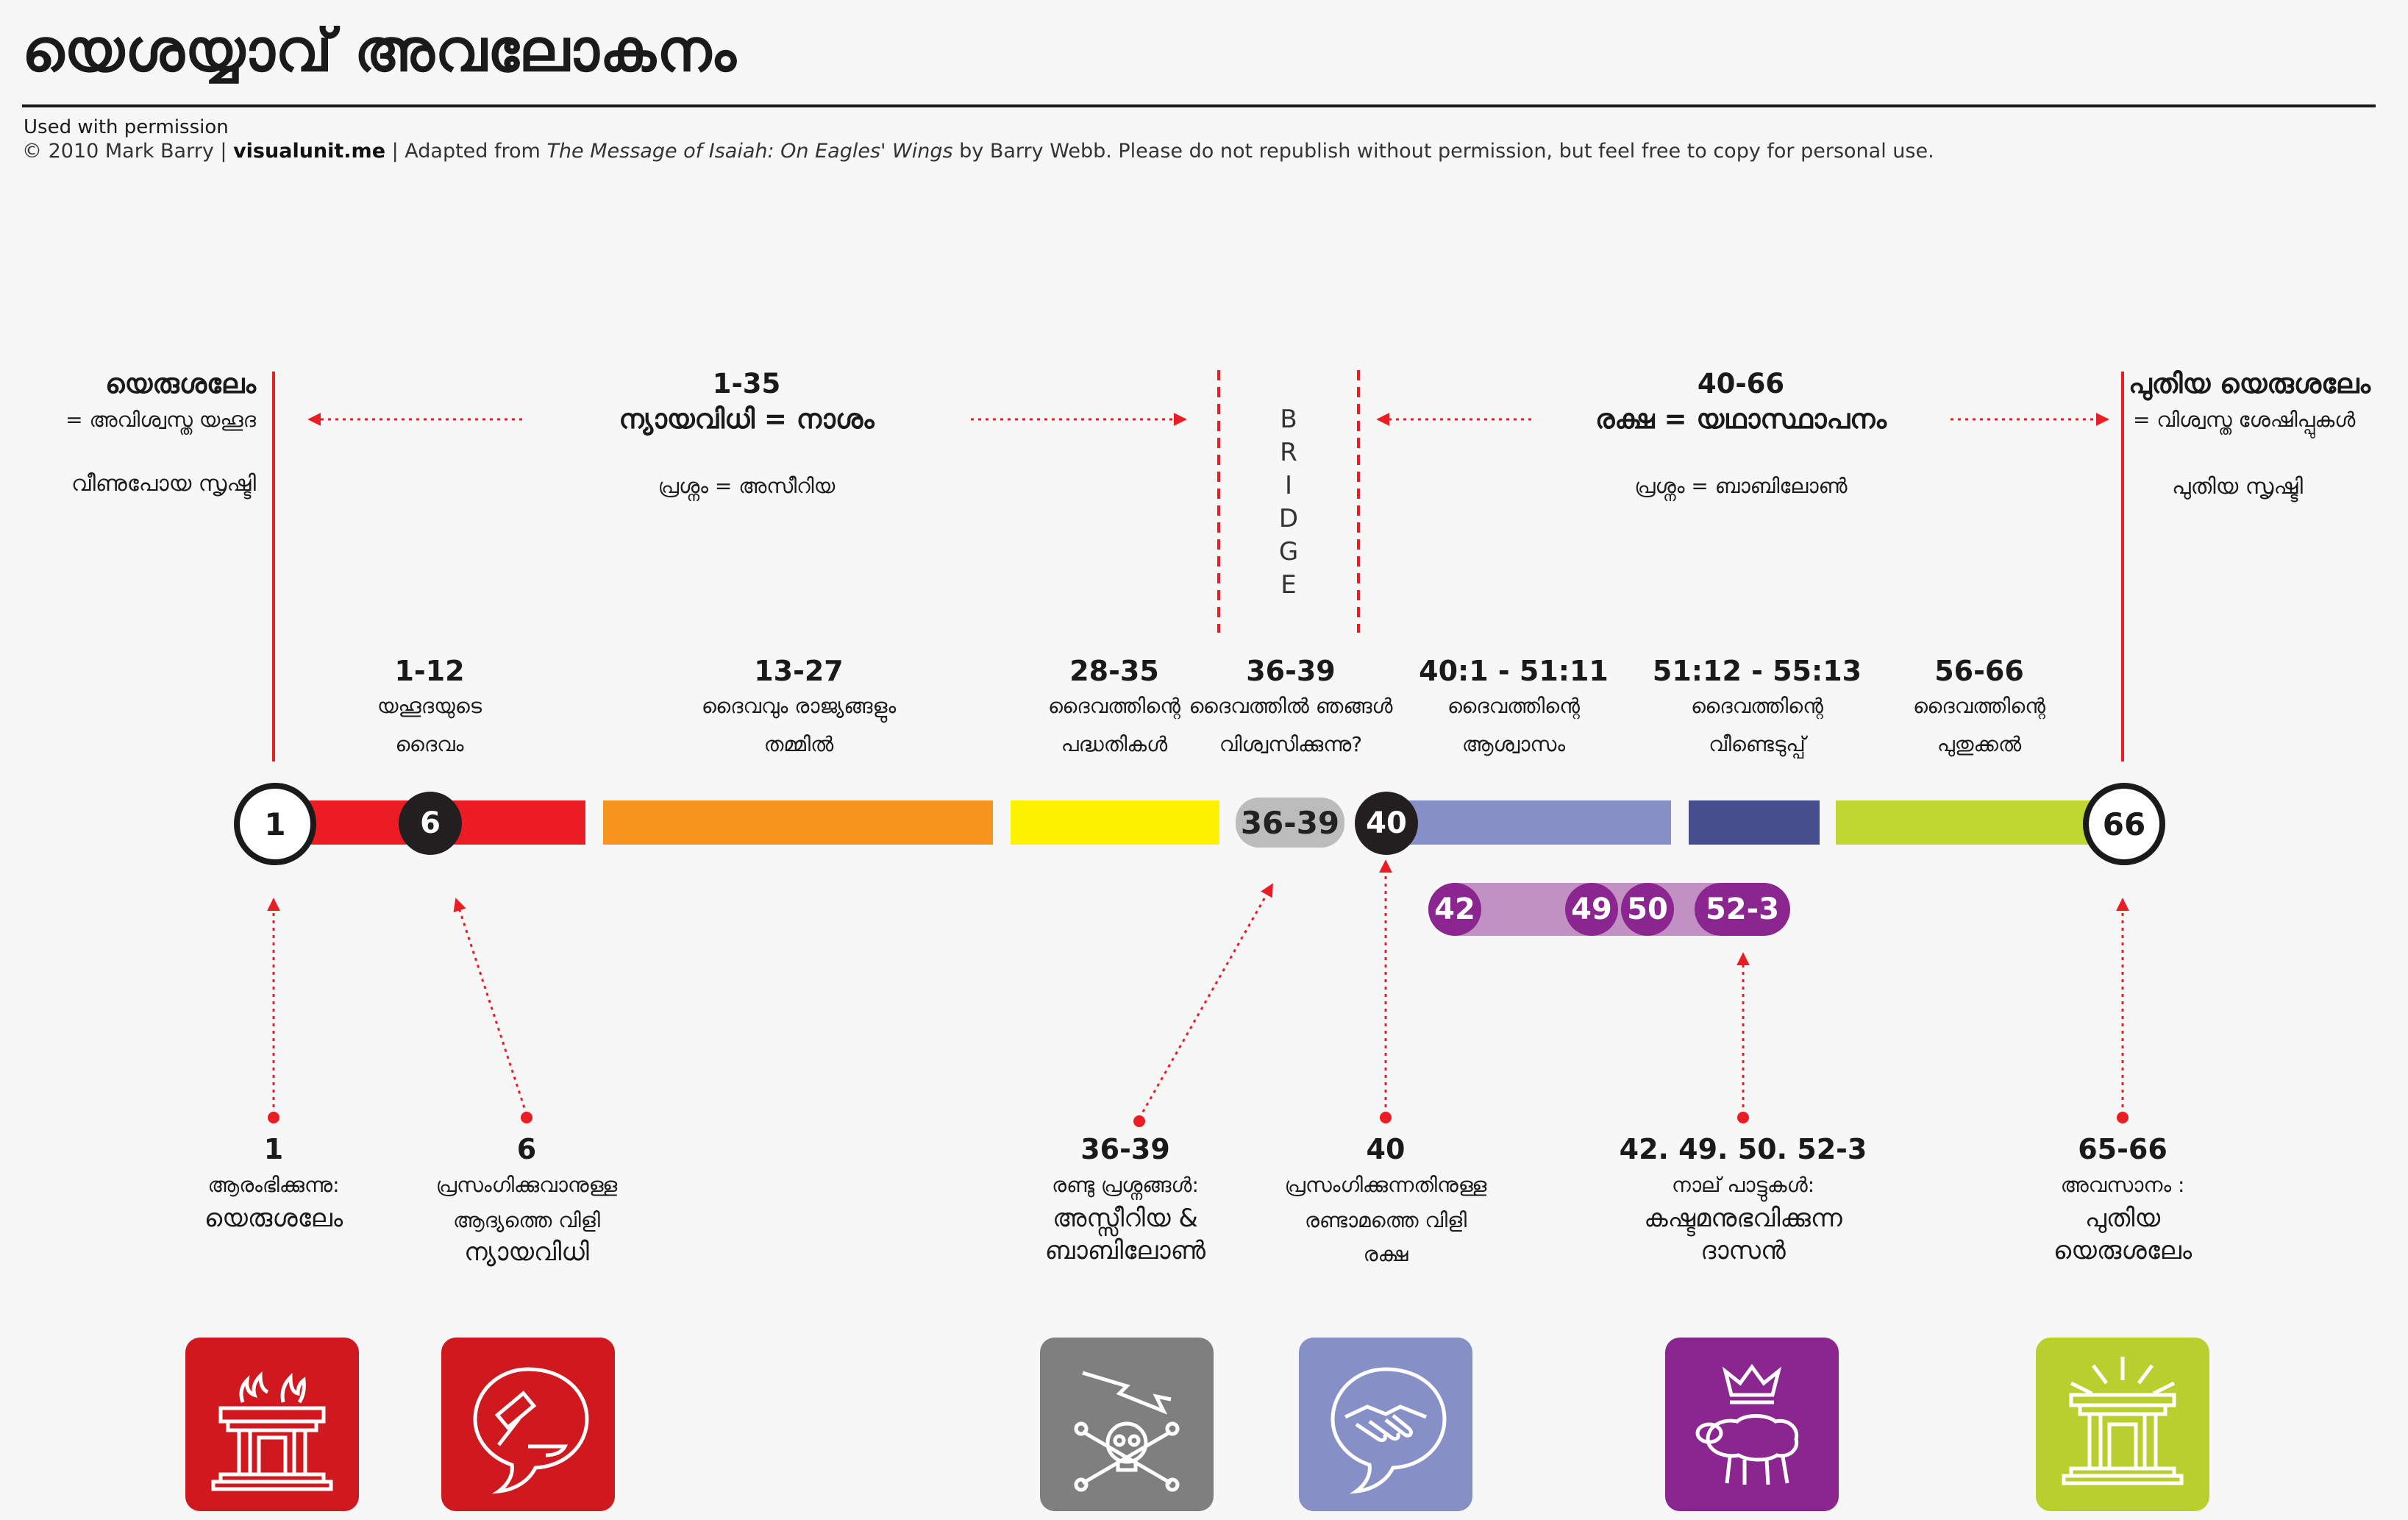 This screenshot has height=1520, width=2408. What do you see at coordinates (273, 1183) in the screenshot?
I see `note-1: 1 ആരംഭിക്കുന്നു: യെരുശലേം` at bounding box center [273, 1183].